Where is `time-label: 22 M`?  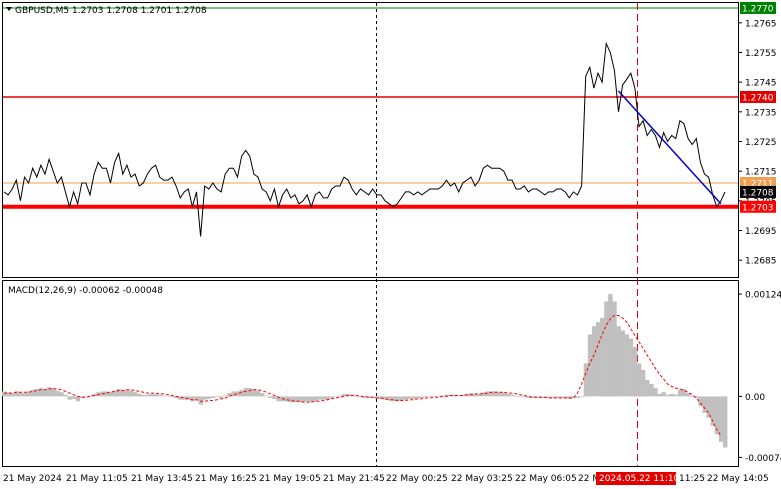 time-label: 22 M is located at coordinates (589, 479).